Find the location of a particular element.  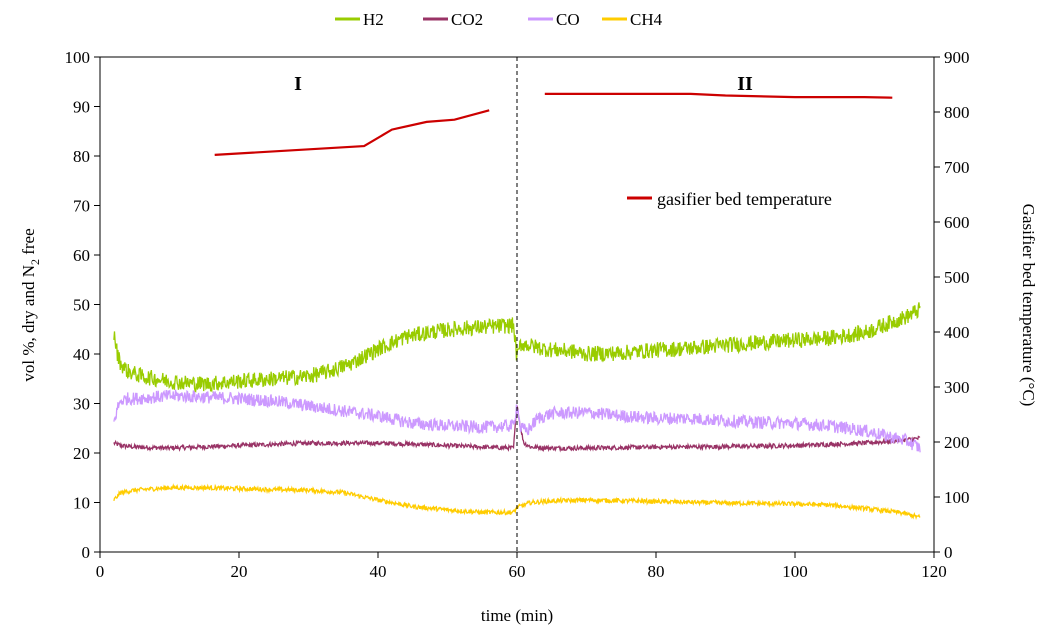

x-tick-label: 60 is located at coordinates (517, 571).